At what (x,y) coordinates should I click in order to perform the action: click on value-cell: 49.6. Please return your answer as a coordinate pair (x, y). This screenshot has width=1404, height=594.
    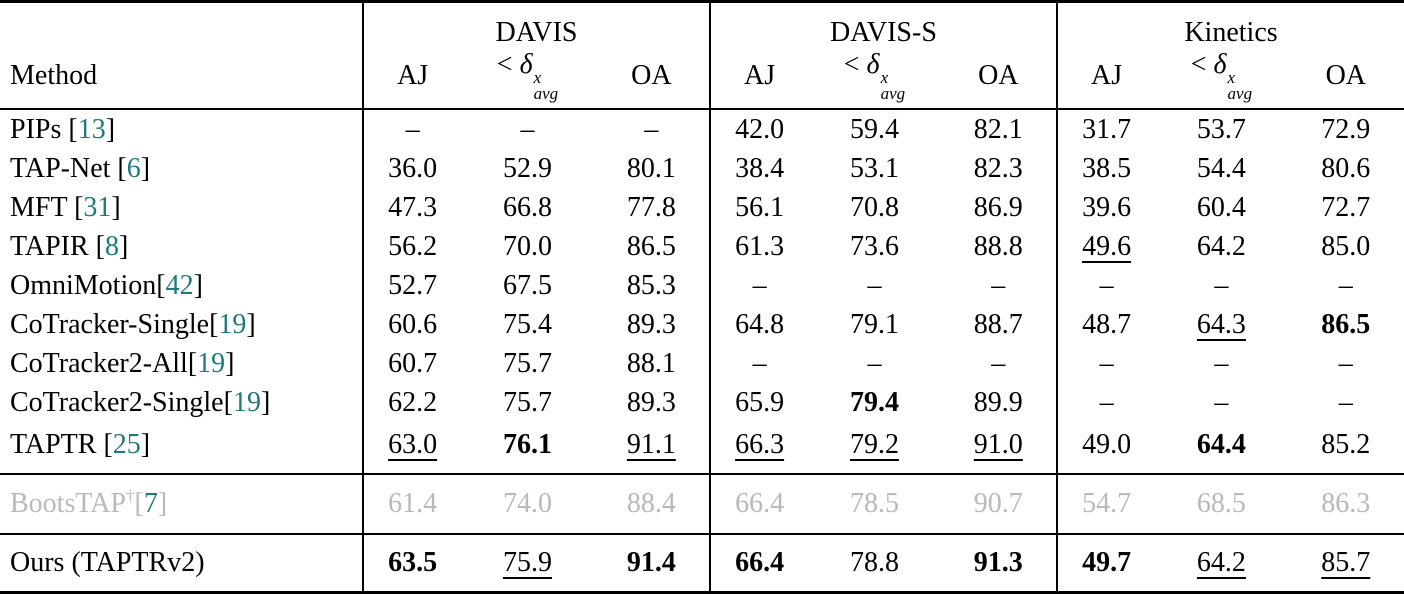
    Looking at the image, I should click on (1105, 247).